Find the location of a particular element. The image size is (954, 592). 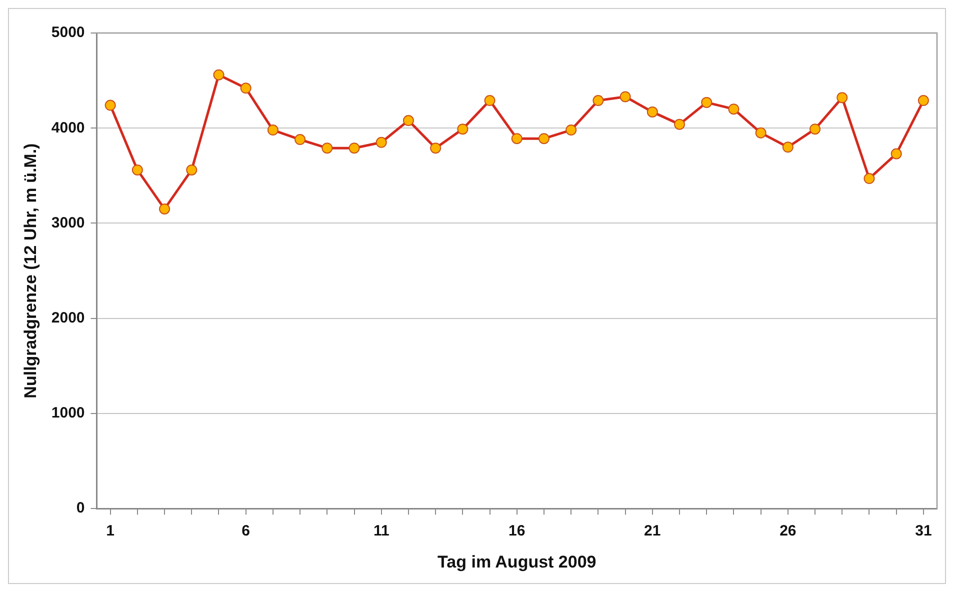

x-tick-label: 6 is located at coordinates (246, 531).